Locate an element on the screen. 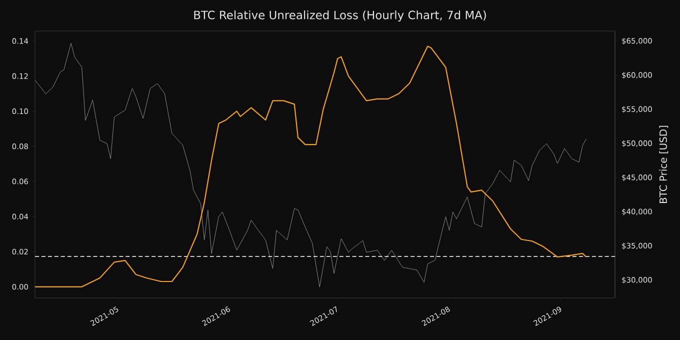 Image resolution: width=680 pixels, height=340 pixels. y2-axis-title: BTC Price [USD] is located at coordinates (663, 165).